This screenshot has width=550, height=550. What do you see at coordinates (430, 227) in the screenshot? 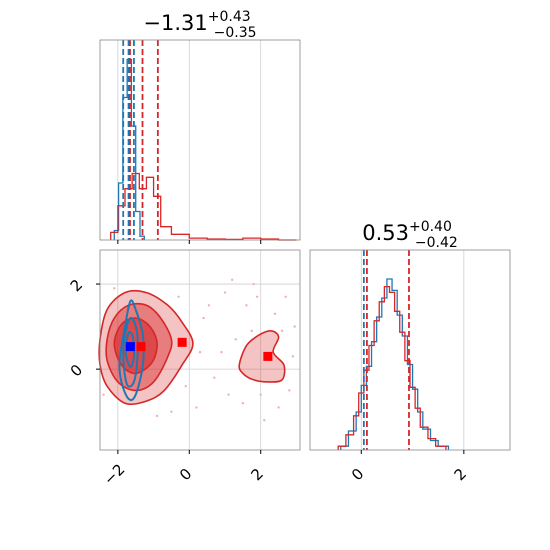
I see `p2-title-plus: +0.40` at bounding box center [430, 227].